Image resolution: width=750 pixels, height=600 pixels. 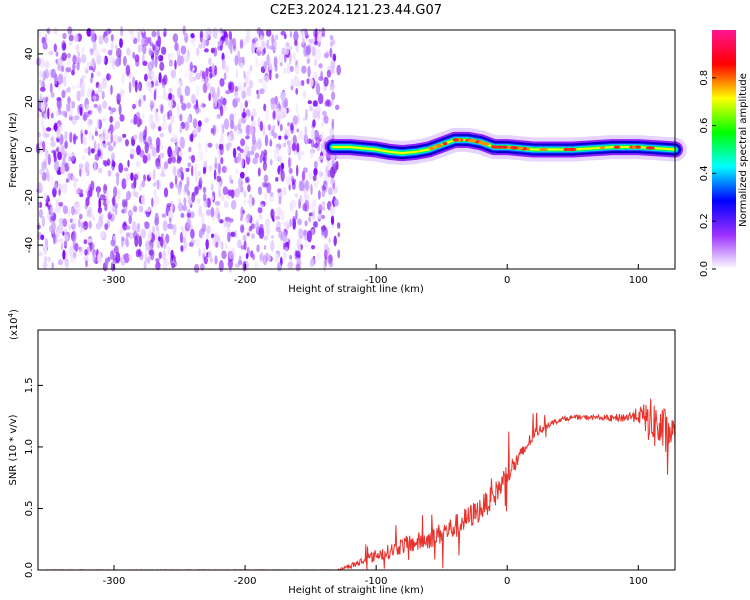 I want to click on y-tick-label: 0, so click(x=29, y=149).